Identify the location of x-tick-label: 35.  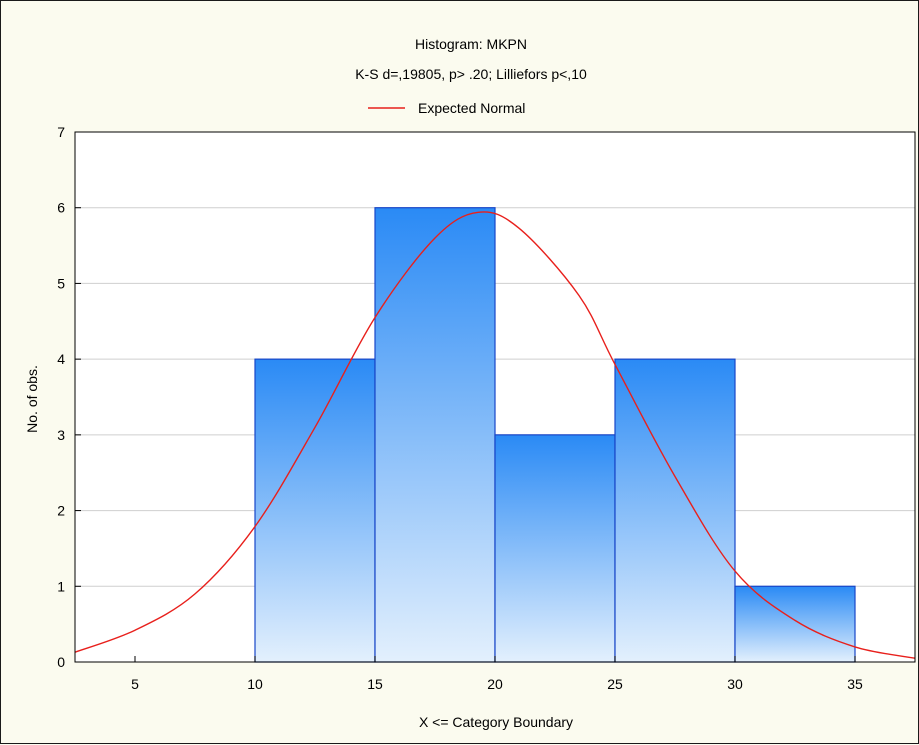
(855, 684).